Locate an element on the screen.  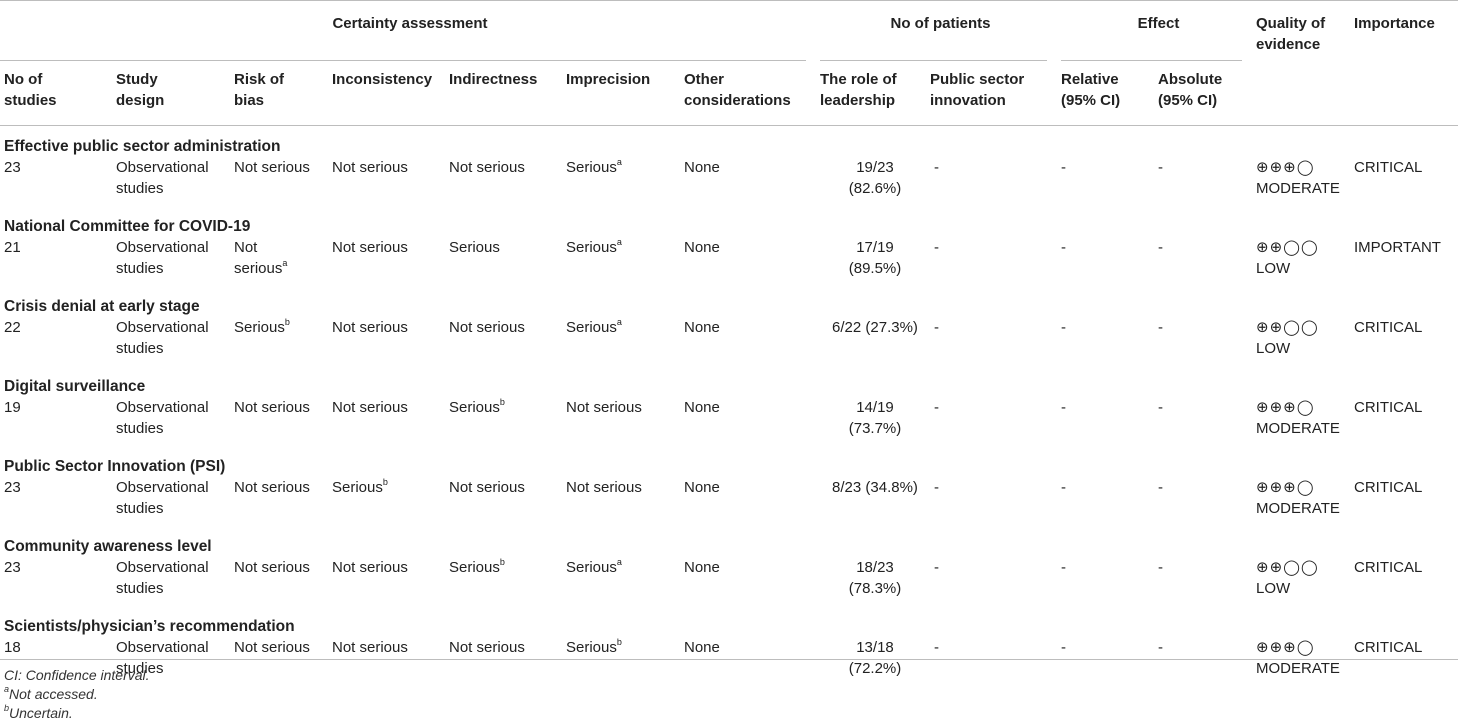
section-header-row: Digital surveillance is located at coordinates (729, 381).